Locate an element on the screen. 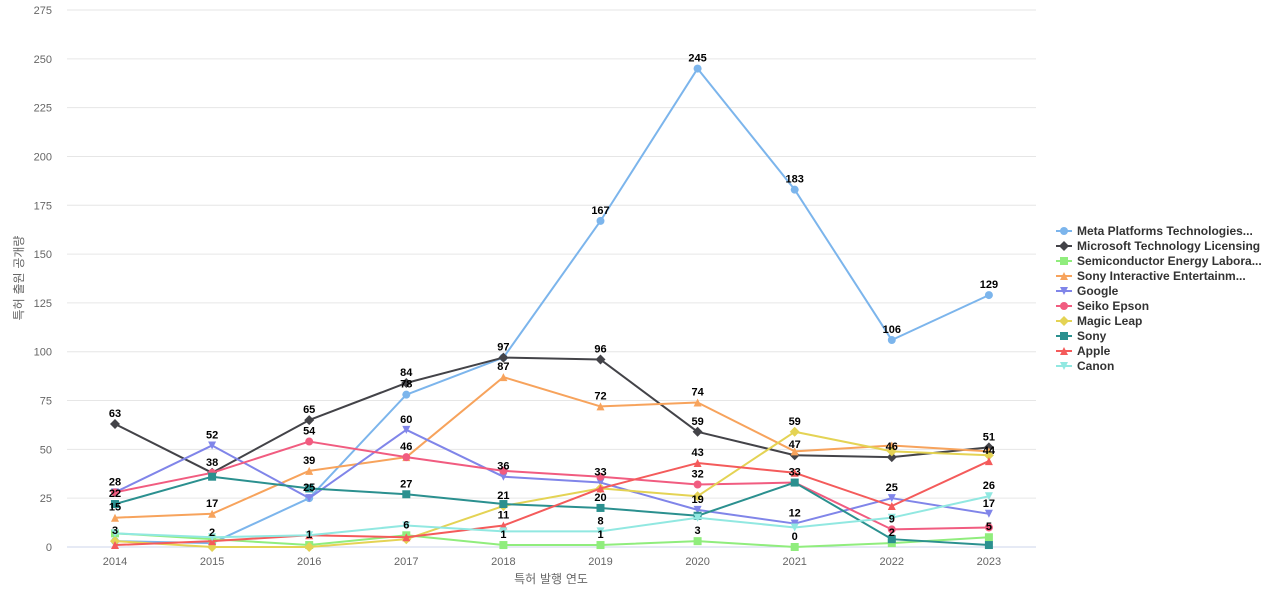  x-axis-title: 특허 발행 연도 is located at coordinates (551, 578).